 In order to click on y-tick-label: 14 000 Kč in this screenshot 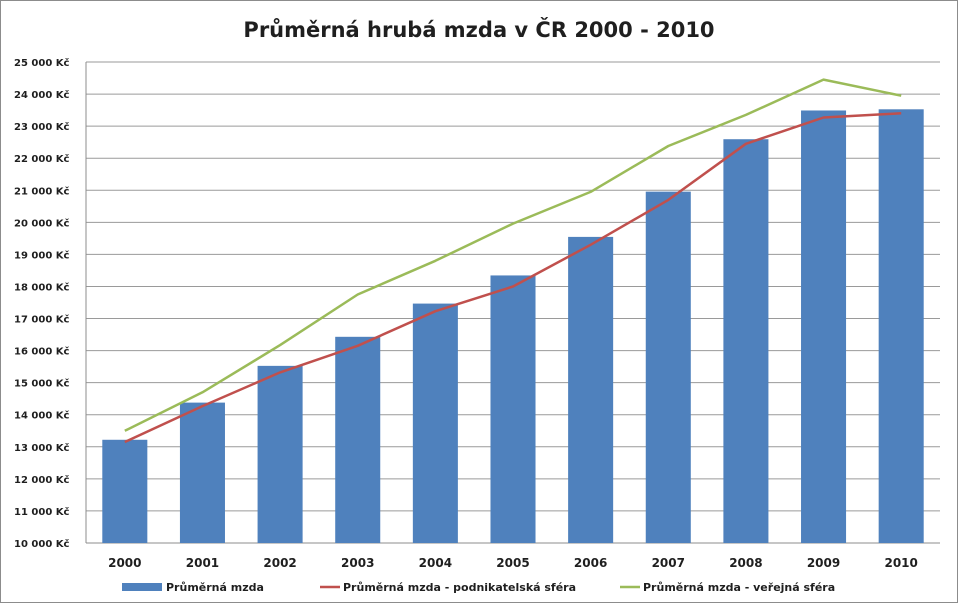, I will do `click(42, 416)`.